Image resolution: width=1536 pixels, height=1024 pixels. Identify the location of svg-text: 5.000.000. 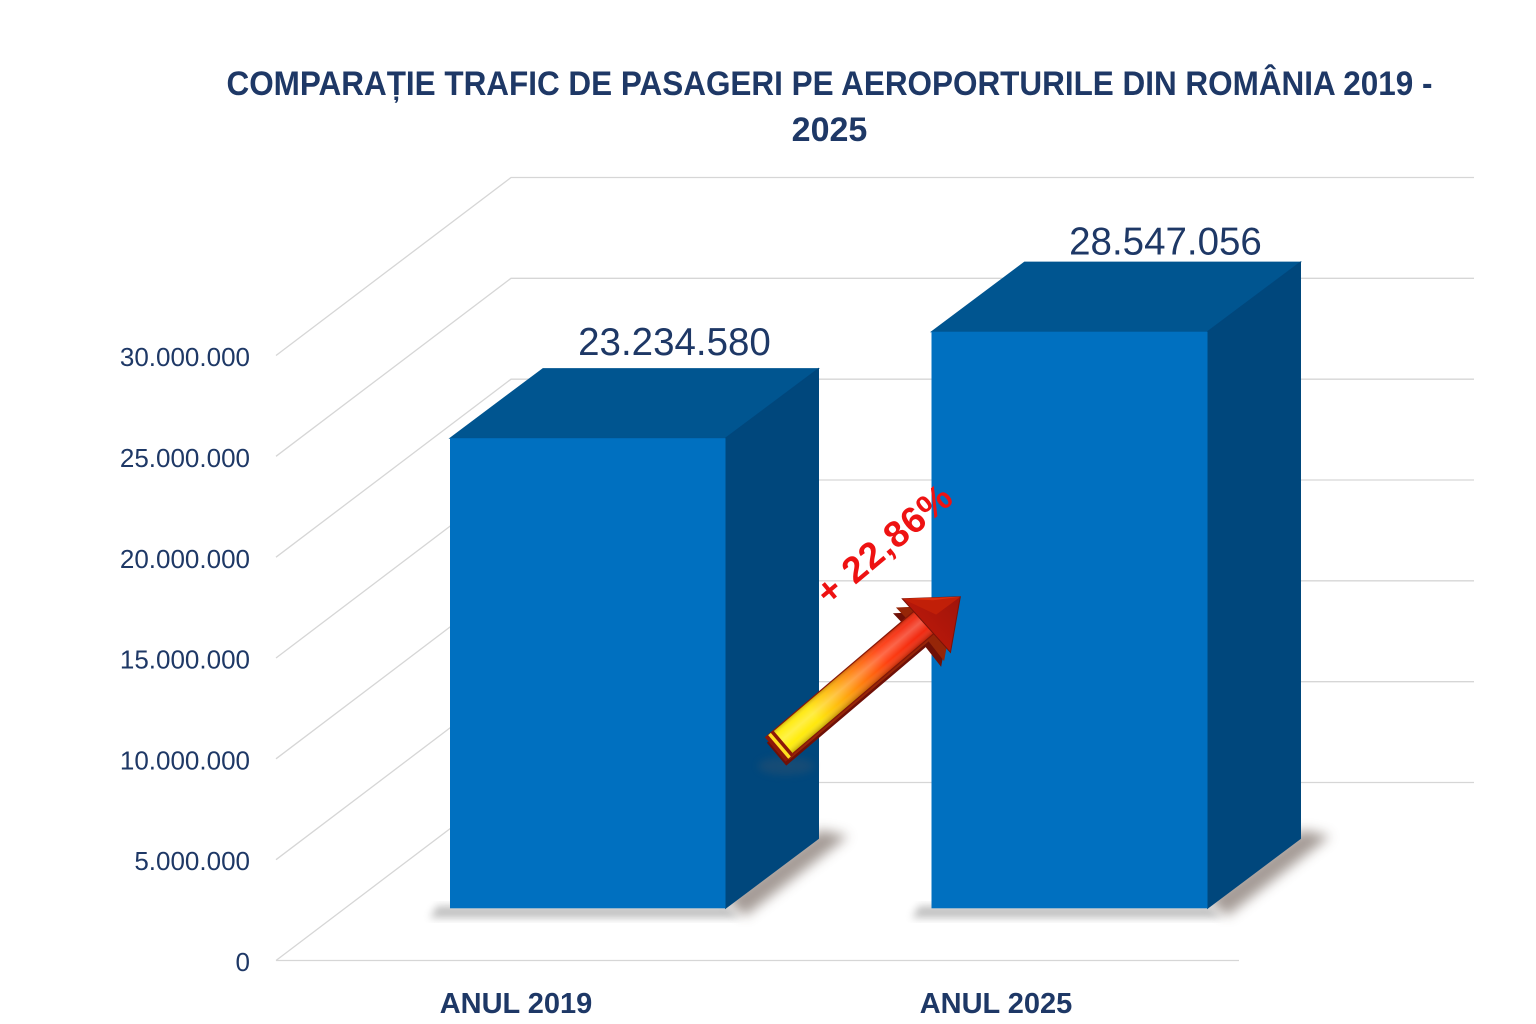
(192, 861).